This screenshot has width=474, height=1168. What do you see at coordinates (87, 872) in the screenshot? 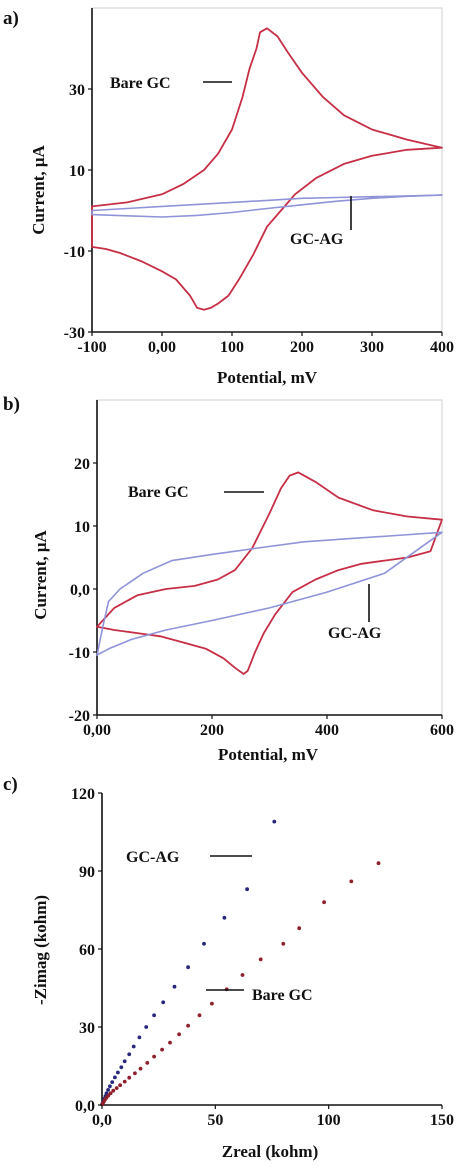
I see `panel-c-y-tick-label: 90` at bounding box center [87, 872].